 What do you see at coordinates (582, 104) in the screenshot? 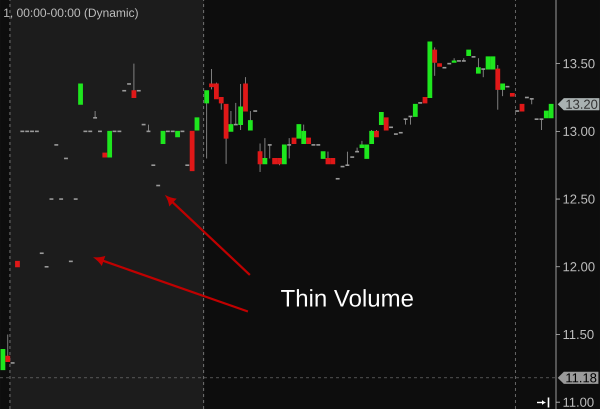
I see `text: 13.20` at bounding box center [582, 104].